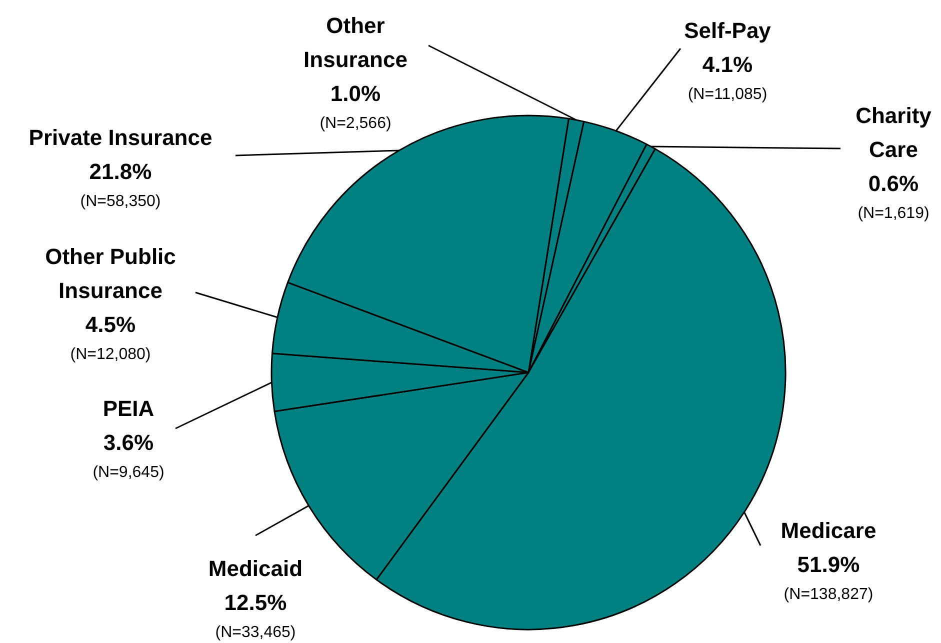 Image resolution: width=941 pixels, height=643 pixels. I want to click on data-label: 0.6% (N=1,619), so click(894, 196).